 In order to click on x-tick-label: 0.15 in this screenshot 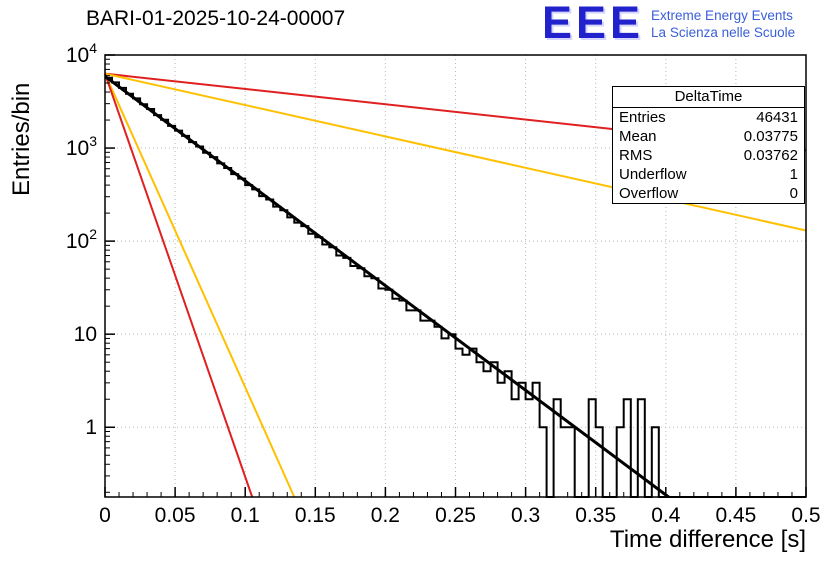, I will do `click(315, 515)`.